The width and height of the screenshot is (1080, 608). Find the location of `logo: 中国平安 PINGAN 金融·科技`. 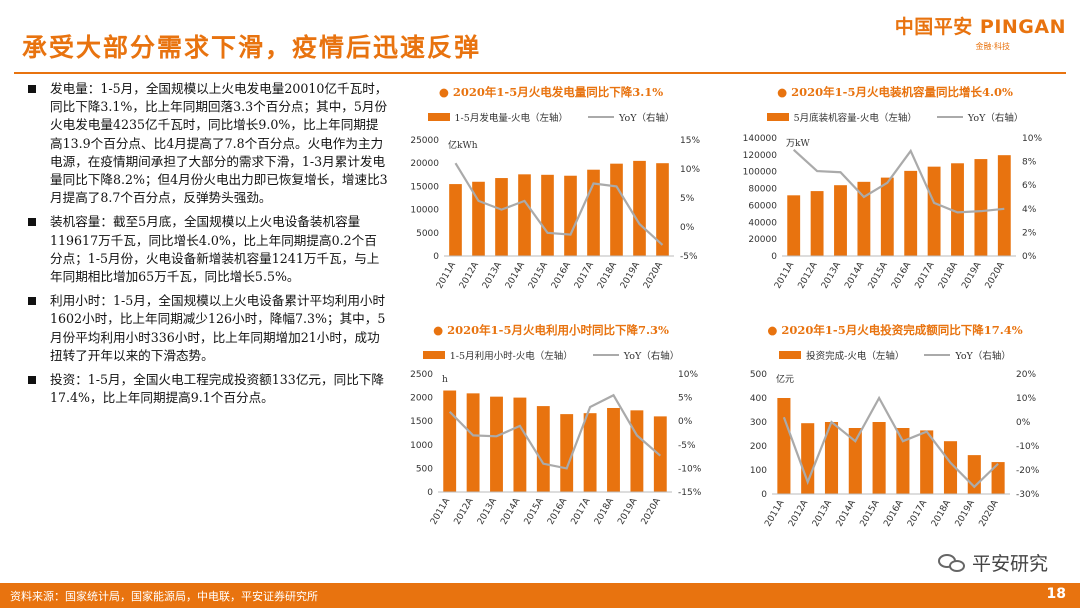

logo: 中国平安 PINGAN 金融·科技 is located at coordinates (980, 32).